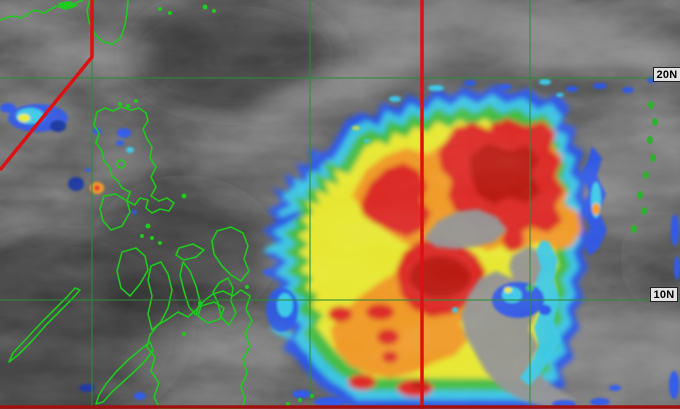 The width and height of the screenshot is (680, 409). I want to click on weak-echo-speckles, so click(644, 167).